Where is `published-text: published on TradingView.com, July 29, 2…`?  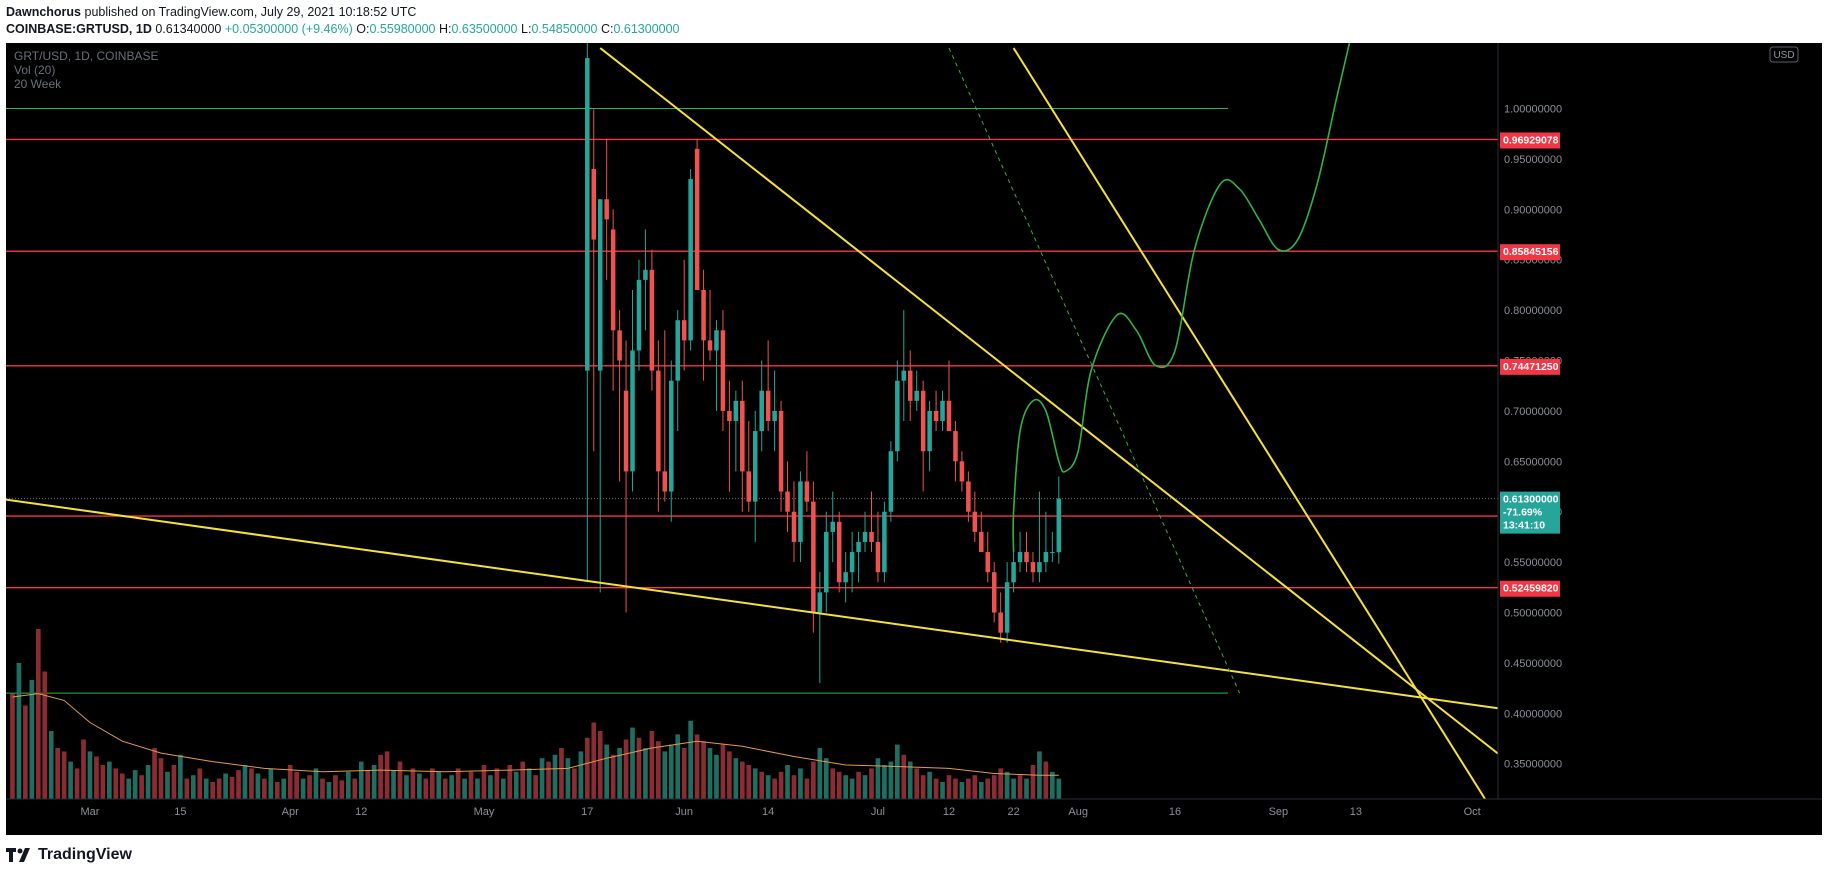
published-text: published on TradingView.com, July 29, 2… is located at coordinates (250, 12).